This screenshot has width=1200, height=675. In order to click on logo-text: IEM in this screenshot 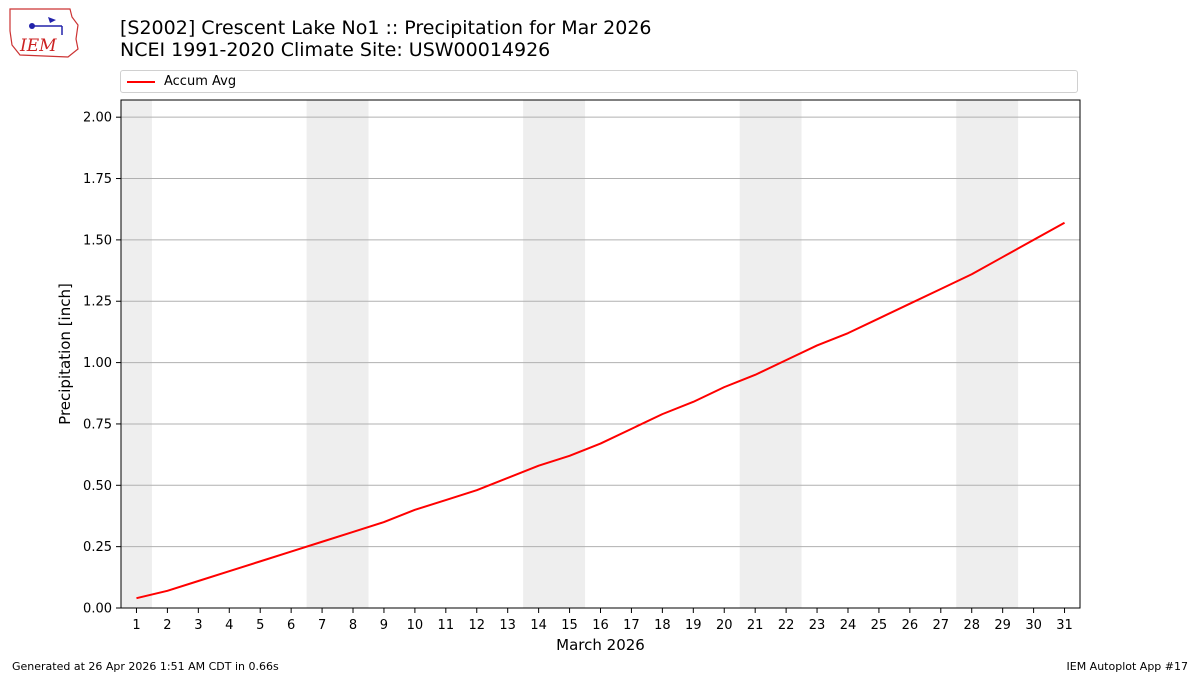, I will do `click(38, 46)`.